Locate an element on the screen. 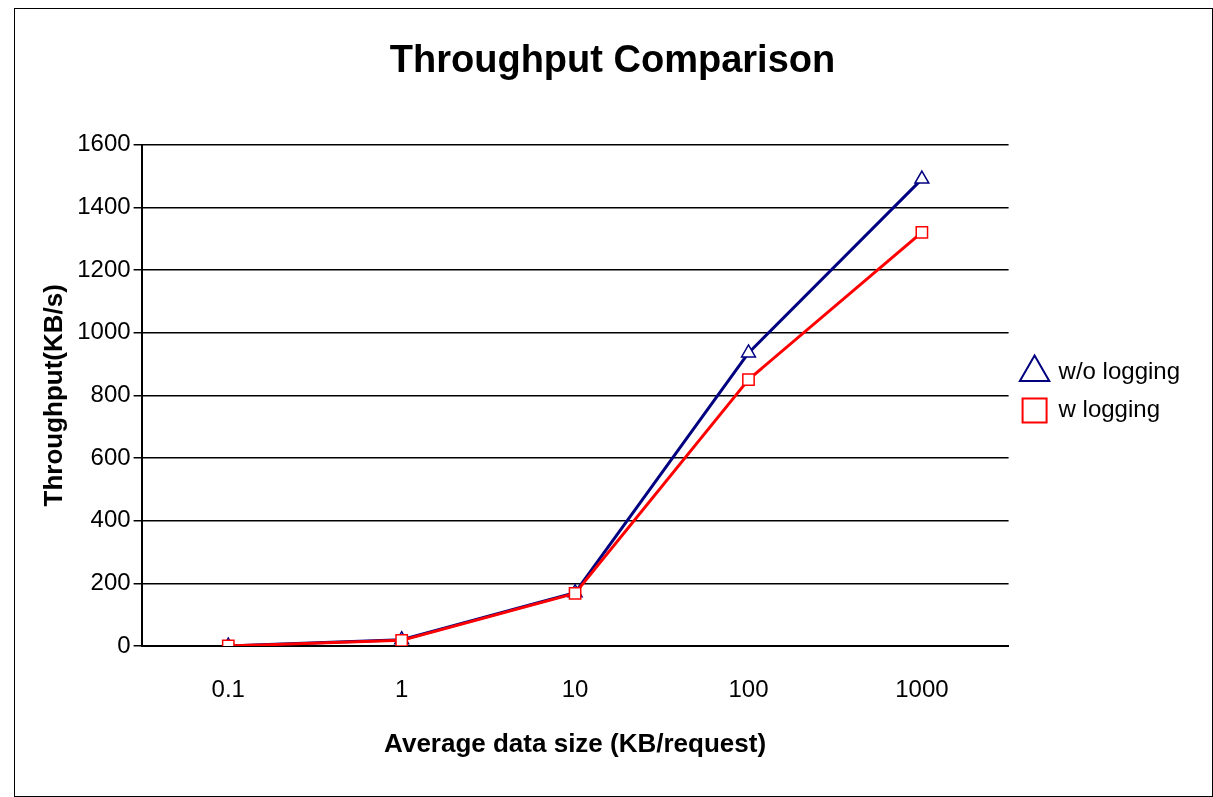  y-tick-label: 0 is located at coordinates (124, 644).